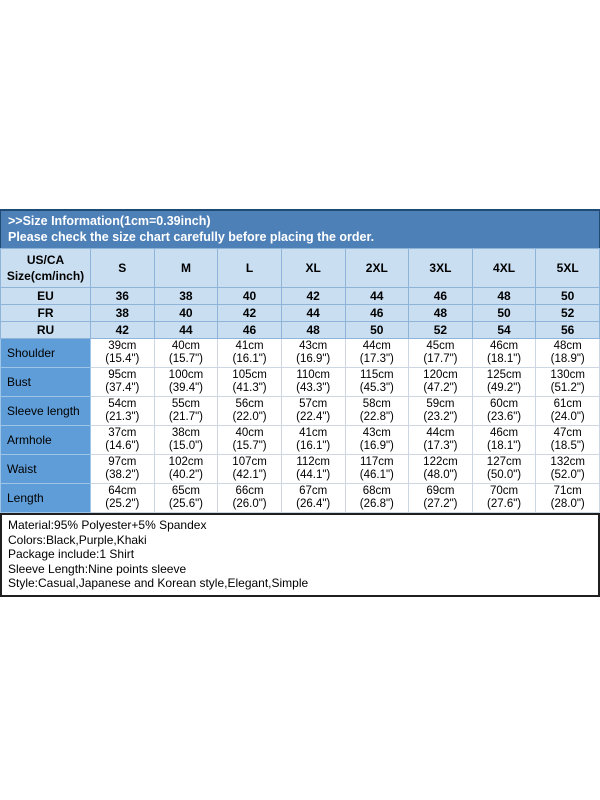 The height and width of the screenshot is (800, 600). Describe the element at coordinates (504, 498) in the screenshot. I see `measure-cell: 70cm (27.6")` at that location.